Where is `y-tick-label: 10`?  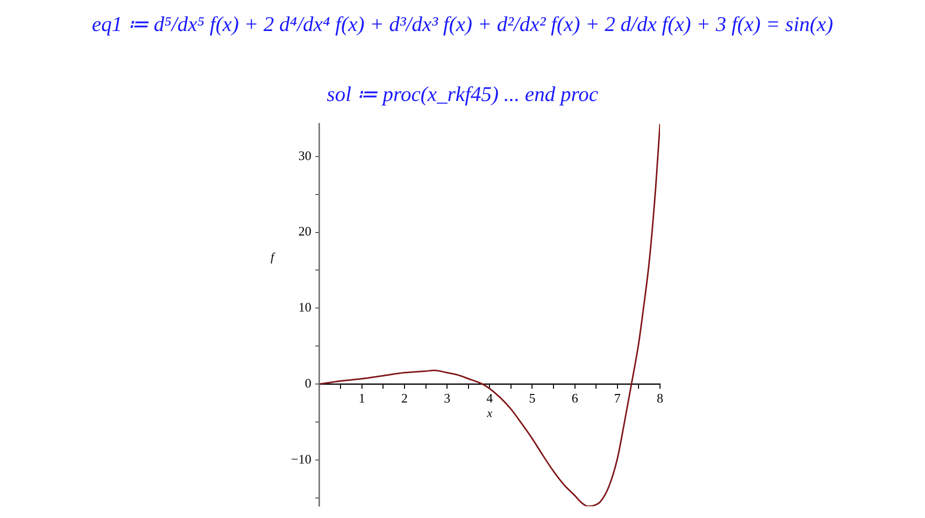
y-tick-label: 10 is located at coordinates (305, 307).